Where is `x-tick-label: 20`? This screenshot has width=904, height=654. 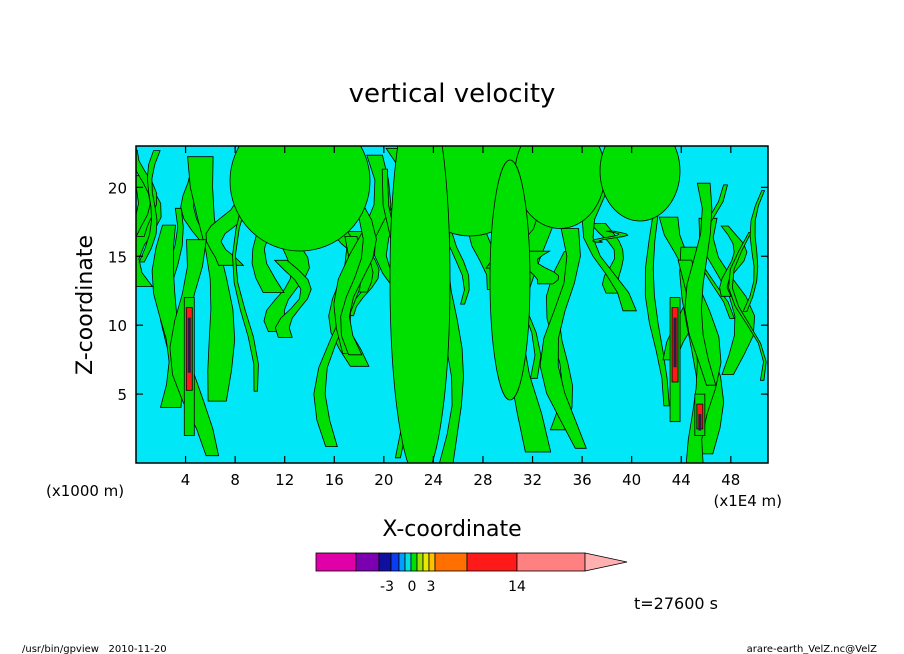
x-tick-label: 20 is located at coordinates (383, 480).